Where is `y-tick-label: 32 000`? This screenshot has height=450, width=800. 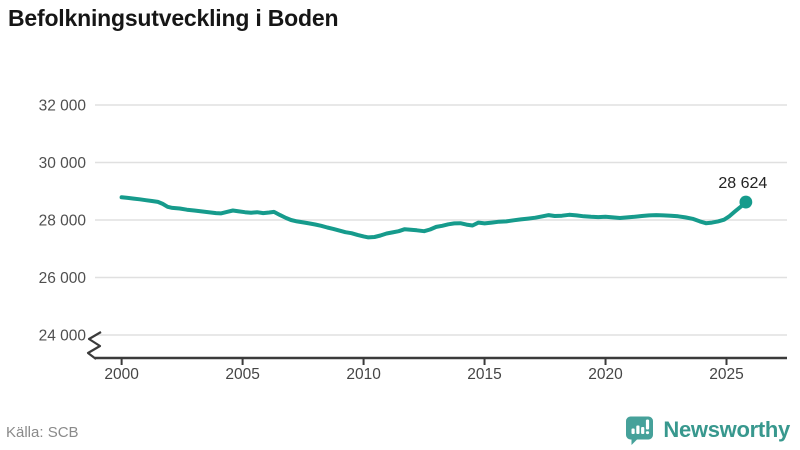
y-tick-label: 32 000 is located at coordinates (63, 106).